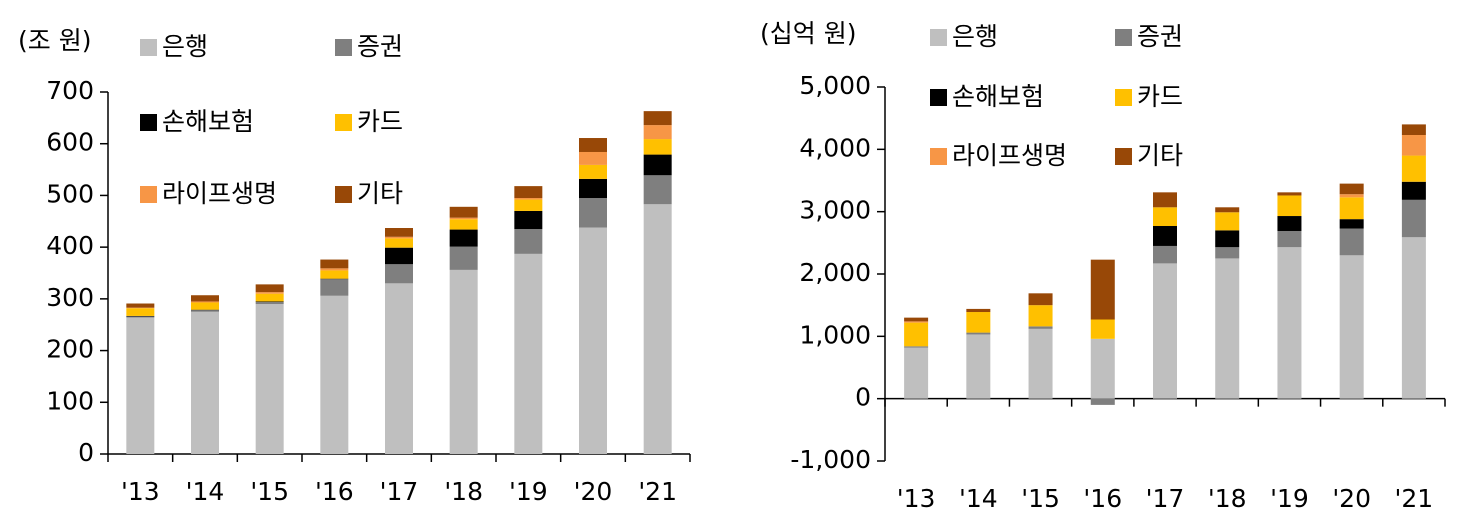 Image resolution: width=1463 pixels, height=530 pixels. I want to click on x-tick-label: '19, so click(528, 491).